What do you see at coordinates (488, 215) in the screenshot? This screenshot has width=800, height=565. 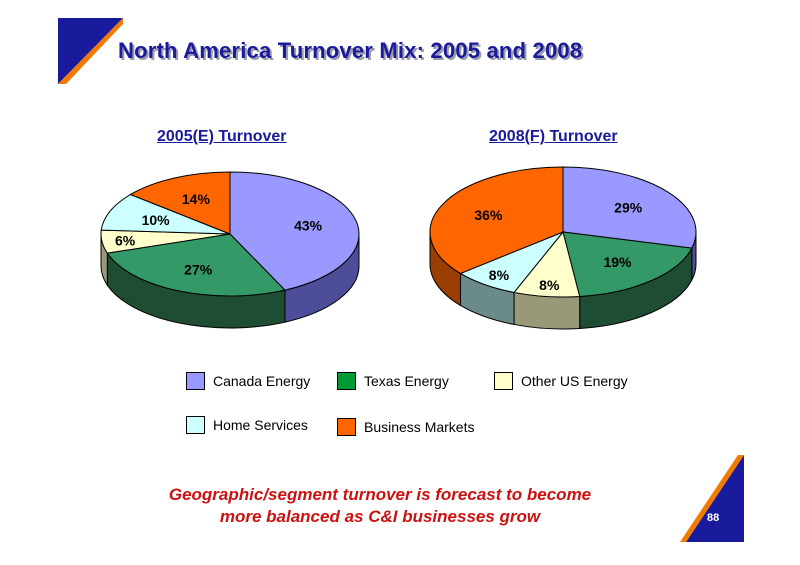 I see `pie-data-label-business-markets: 36%` at bounding box center [488, 215].